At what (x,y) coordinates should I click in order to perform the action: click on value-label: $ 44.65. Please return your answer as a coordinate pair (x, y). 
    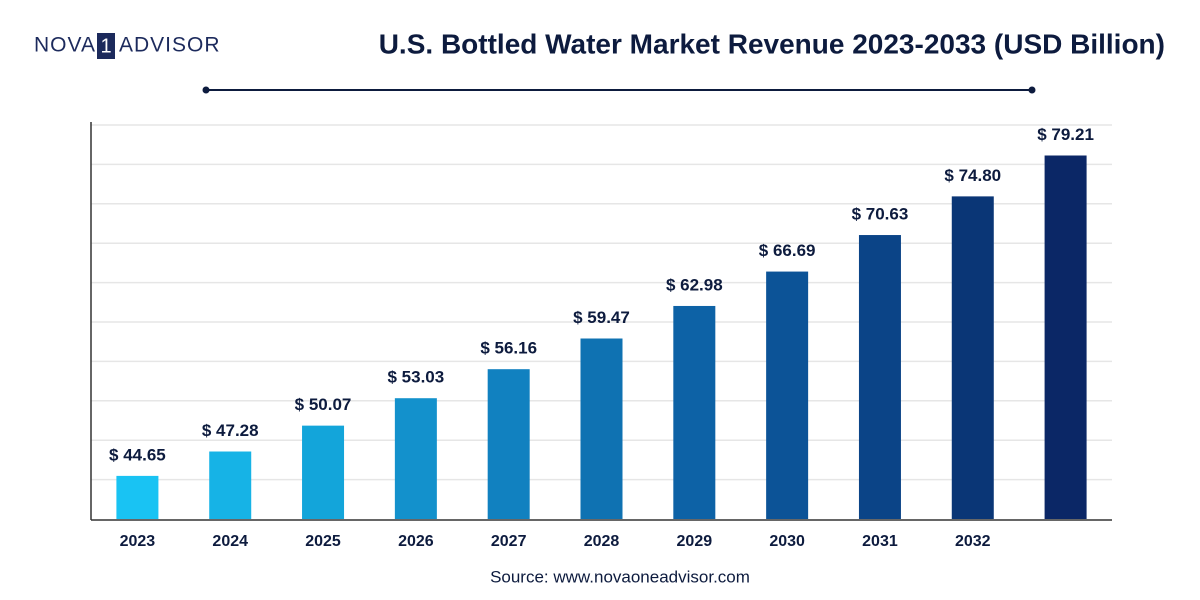
    Looking at the image, I should click on (137, 454).